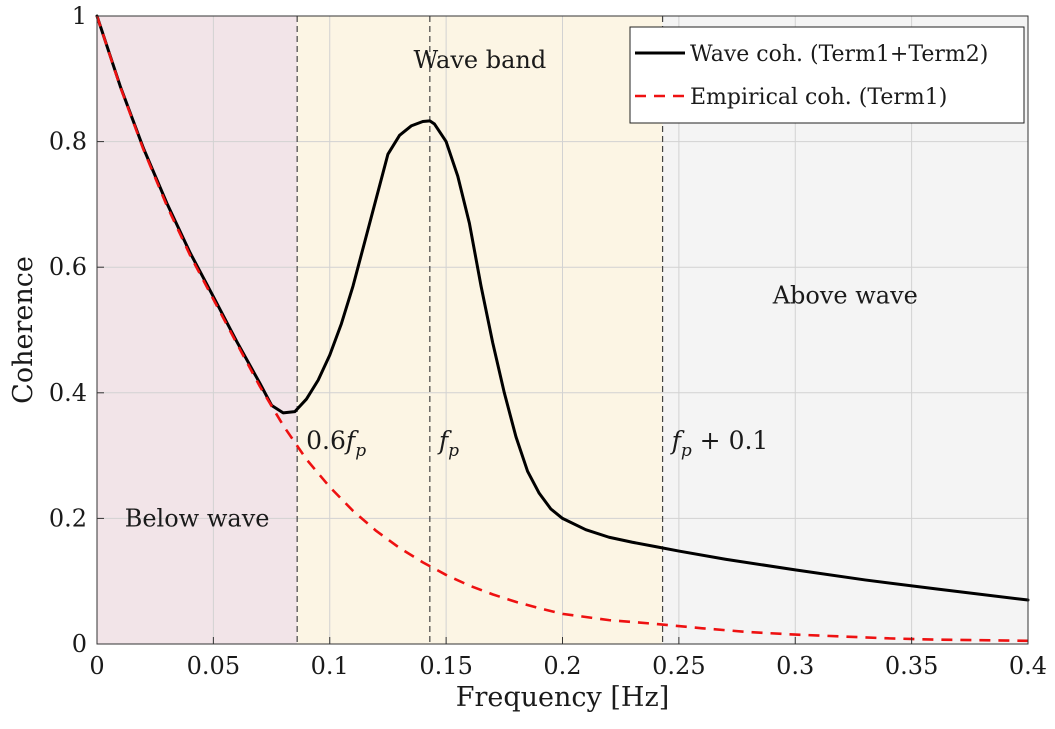  I want to click on marker-label-base: 0.6, so click(326, 440).